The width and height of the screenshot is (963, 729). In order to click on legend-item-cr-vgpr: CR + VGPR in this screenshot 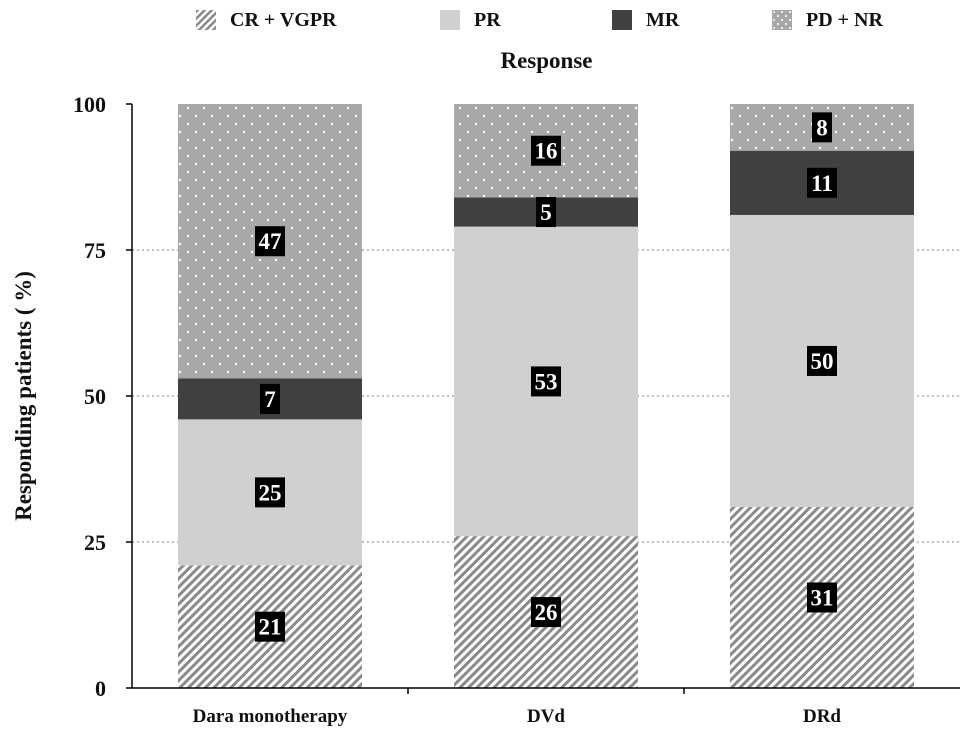, I will do `click(266, 20)`.